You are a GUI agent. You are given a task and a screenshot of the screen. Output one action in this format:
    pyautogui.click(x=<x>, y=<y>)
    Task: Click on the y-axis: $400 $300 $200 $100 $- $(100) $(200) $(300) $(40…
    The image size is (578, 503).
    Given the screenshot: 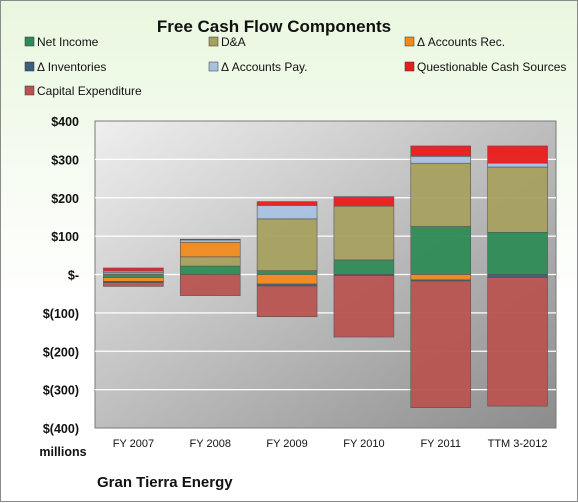 What is the action you would take?
    pyautogui.click(x=61, y=275)
    